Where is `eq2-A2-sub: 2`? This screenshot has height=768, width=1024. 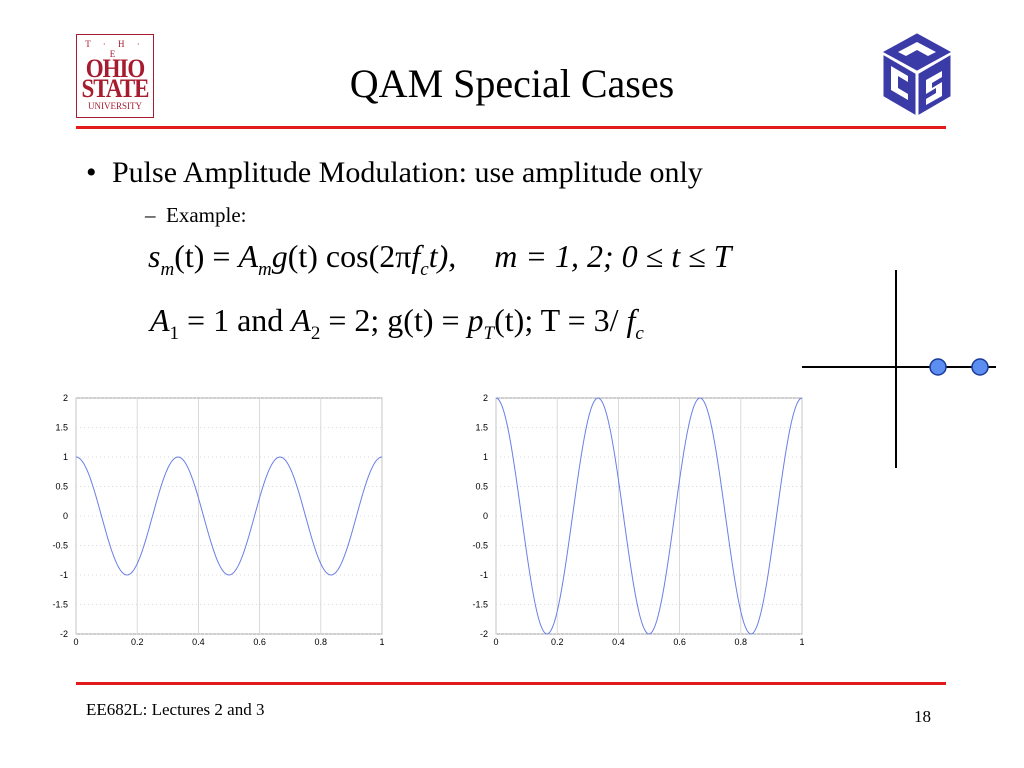
eq2-A2-sub: 2 is located at coordinates (315, 333).